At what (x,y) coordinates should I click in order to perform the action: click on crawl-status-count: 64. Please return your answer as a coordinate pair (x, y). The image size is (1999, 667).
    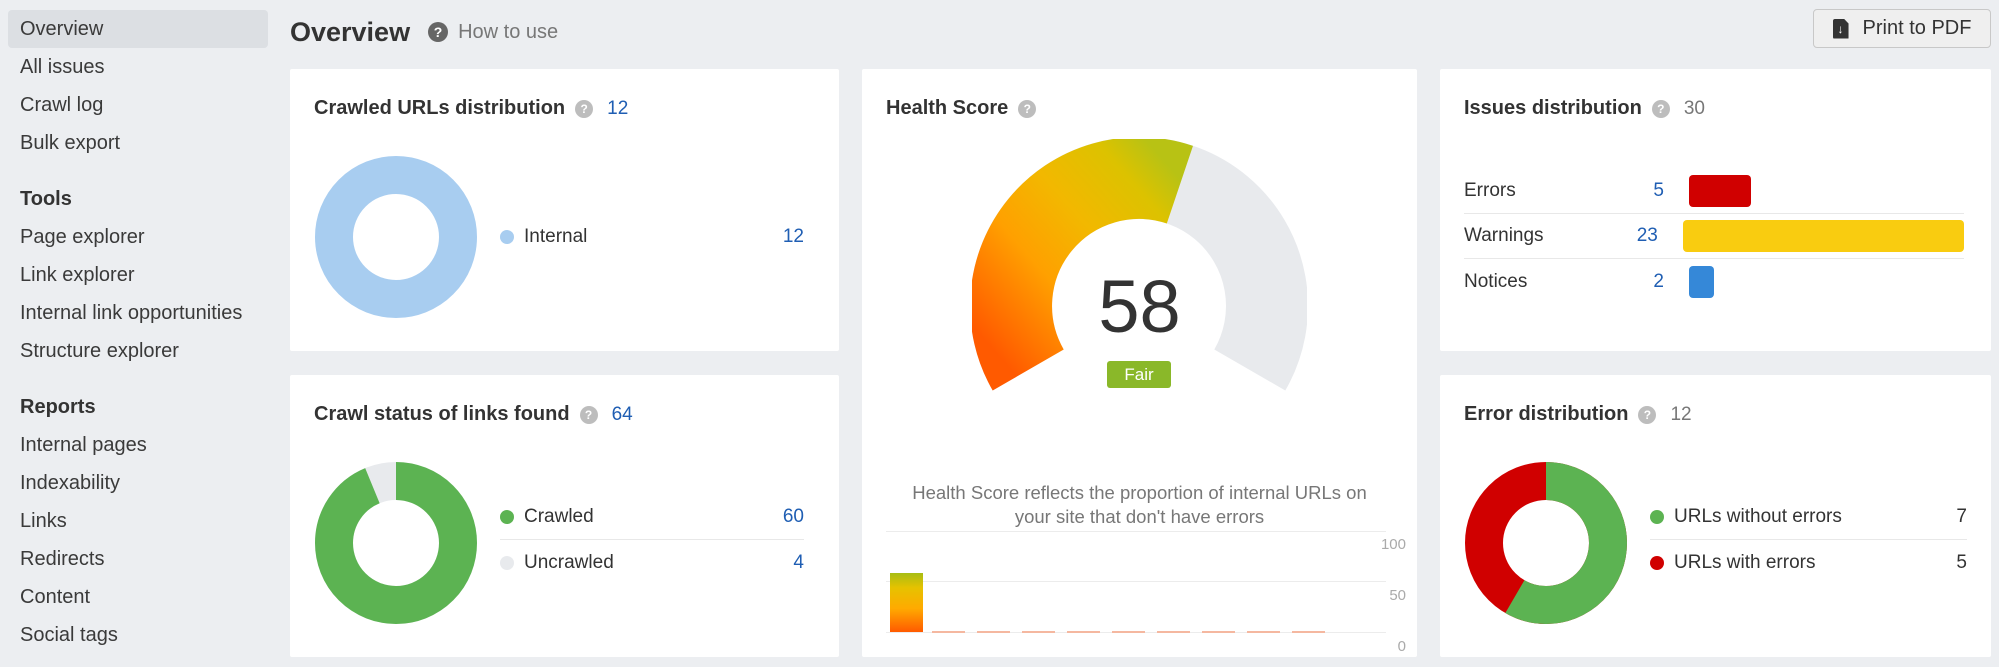
    Looking at the image, I should click on (622, 414).